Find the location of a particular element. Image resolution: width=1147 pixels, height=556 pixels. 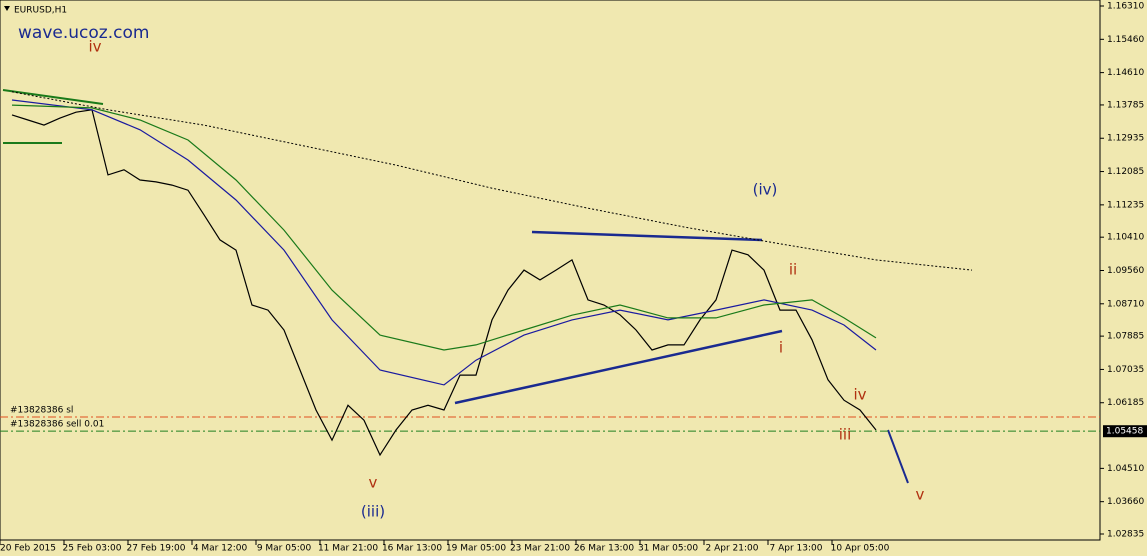

last-price-box is located at coordinates (1125, 431).